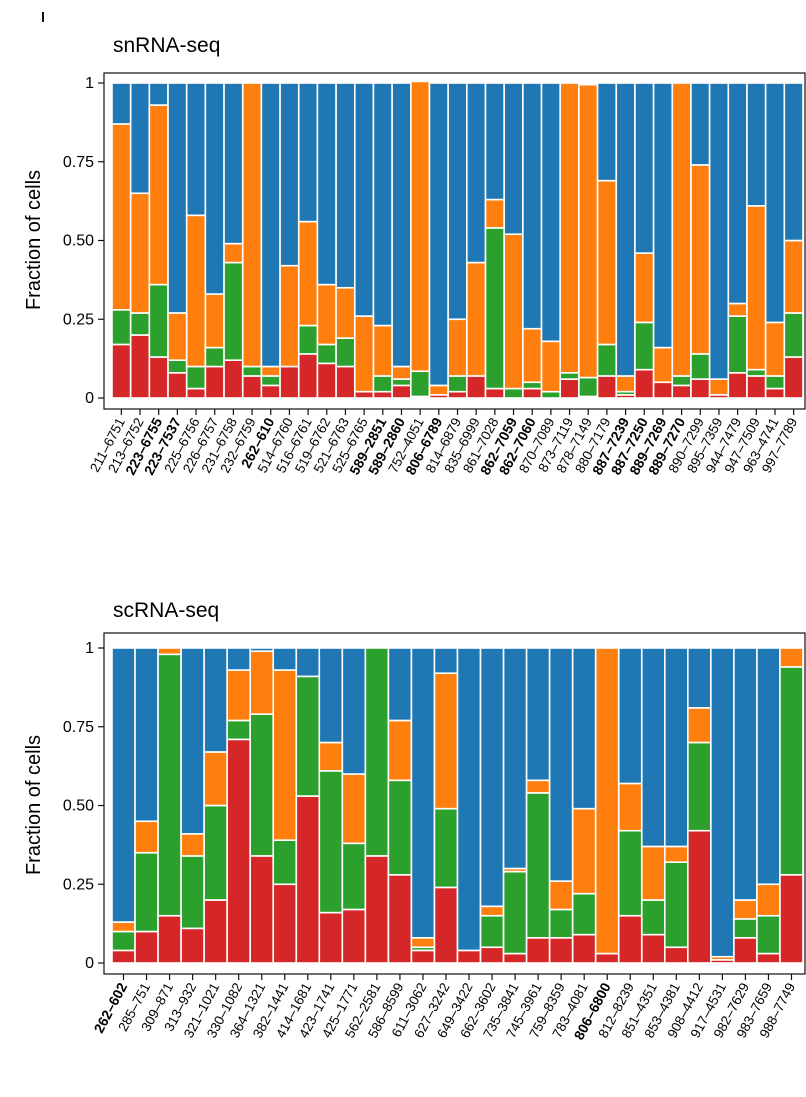 The height and width of the screenshot is (1097, 806). What do you see at coordinates (78, 806) in the screenshot?
I see `scrna-seq-y-tick-label: 0.50` at bounding box center [78, 806].